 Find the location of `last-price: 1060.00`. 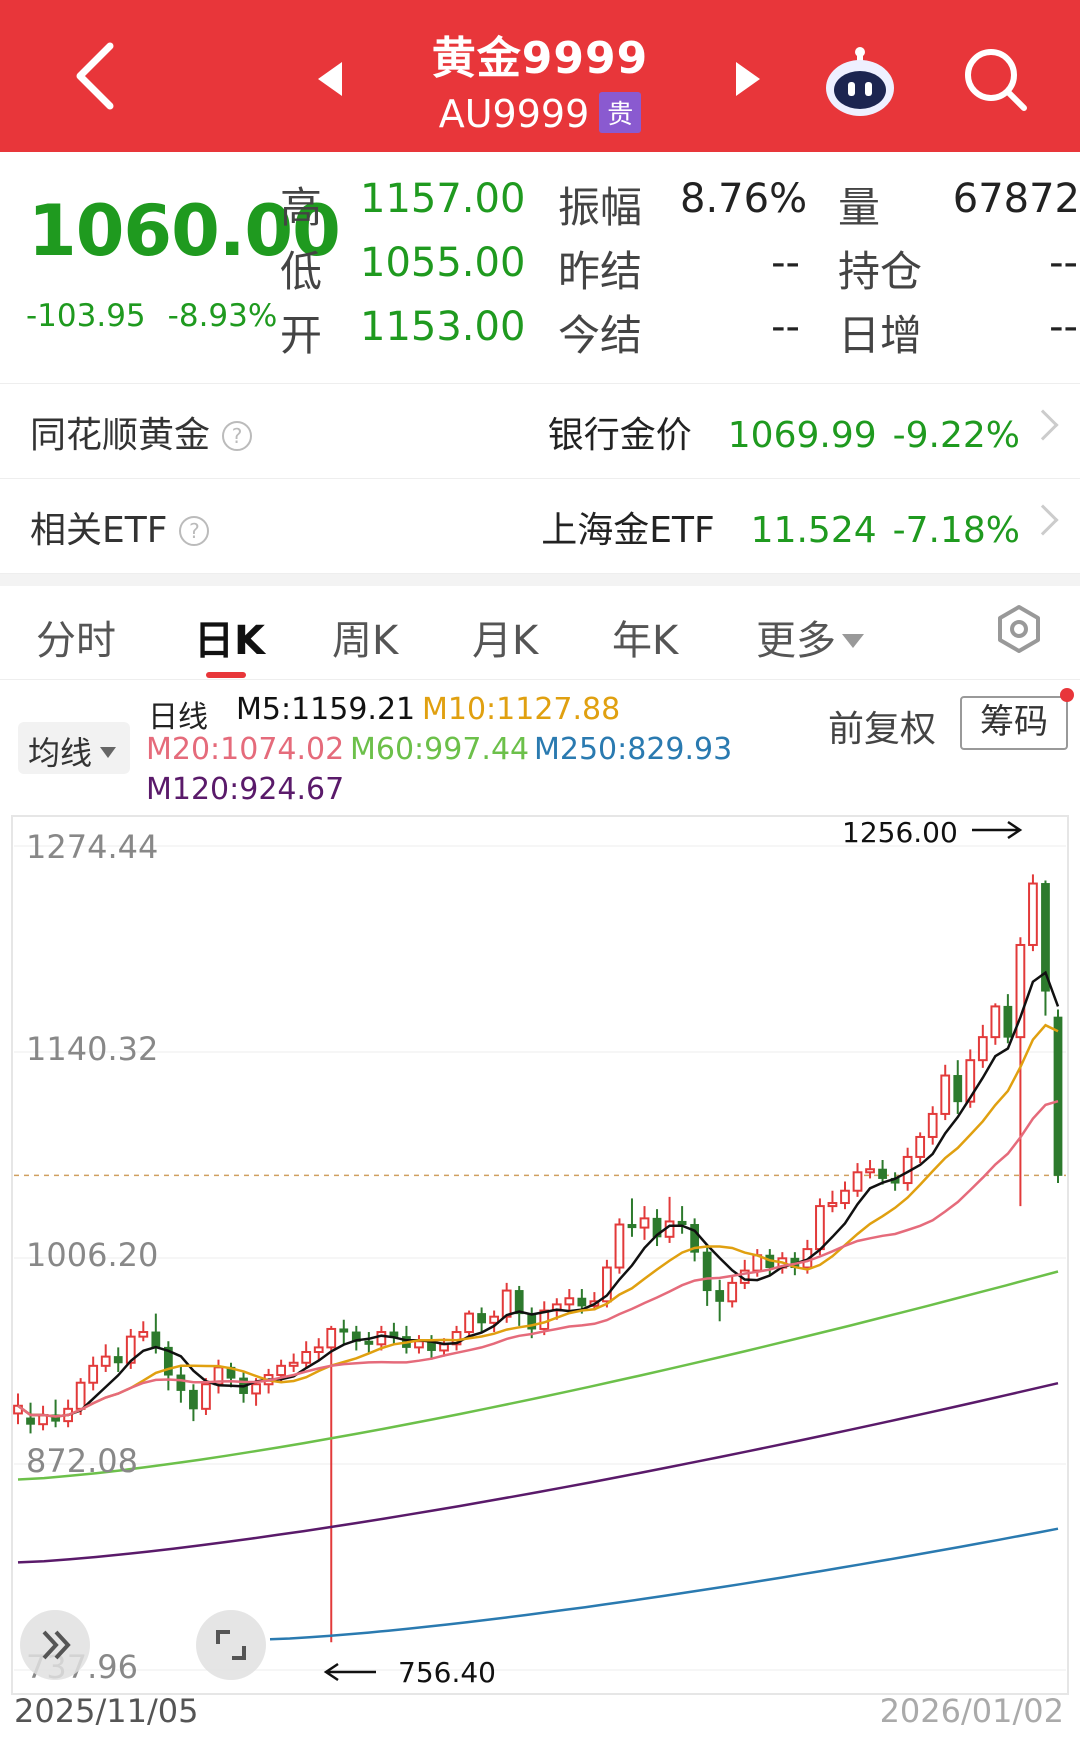

last-price: 1060.00 is located at coordinates (184, 231).